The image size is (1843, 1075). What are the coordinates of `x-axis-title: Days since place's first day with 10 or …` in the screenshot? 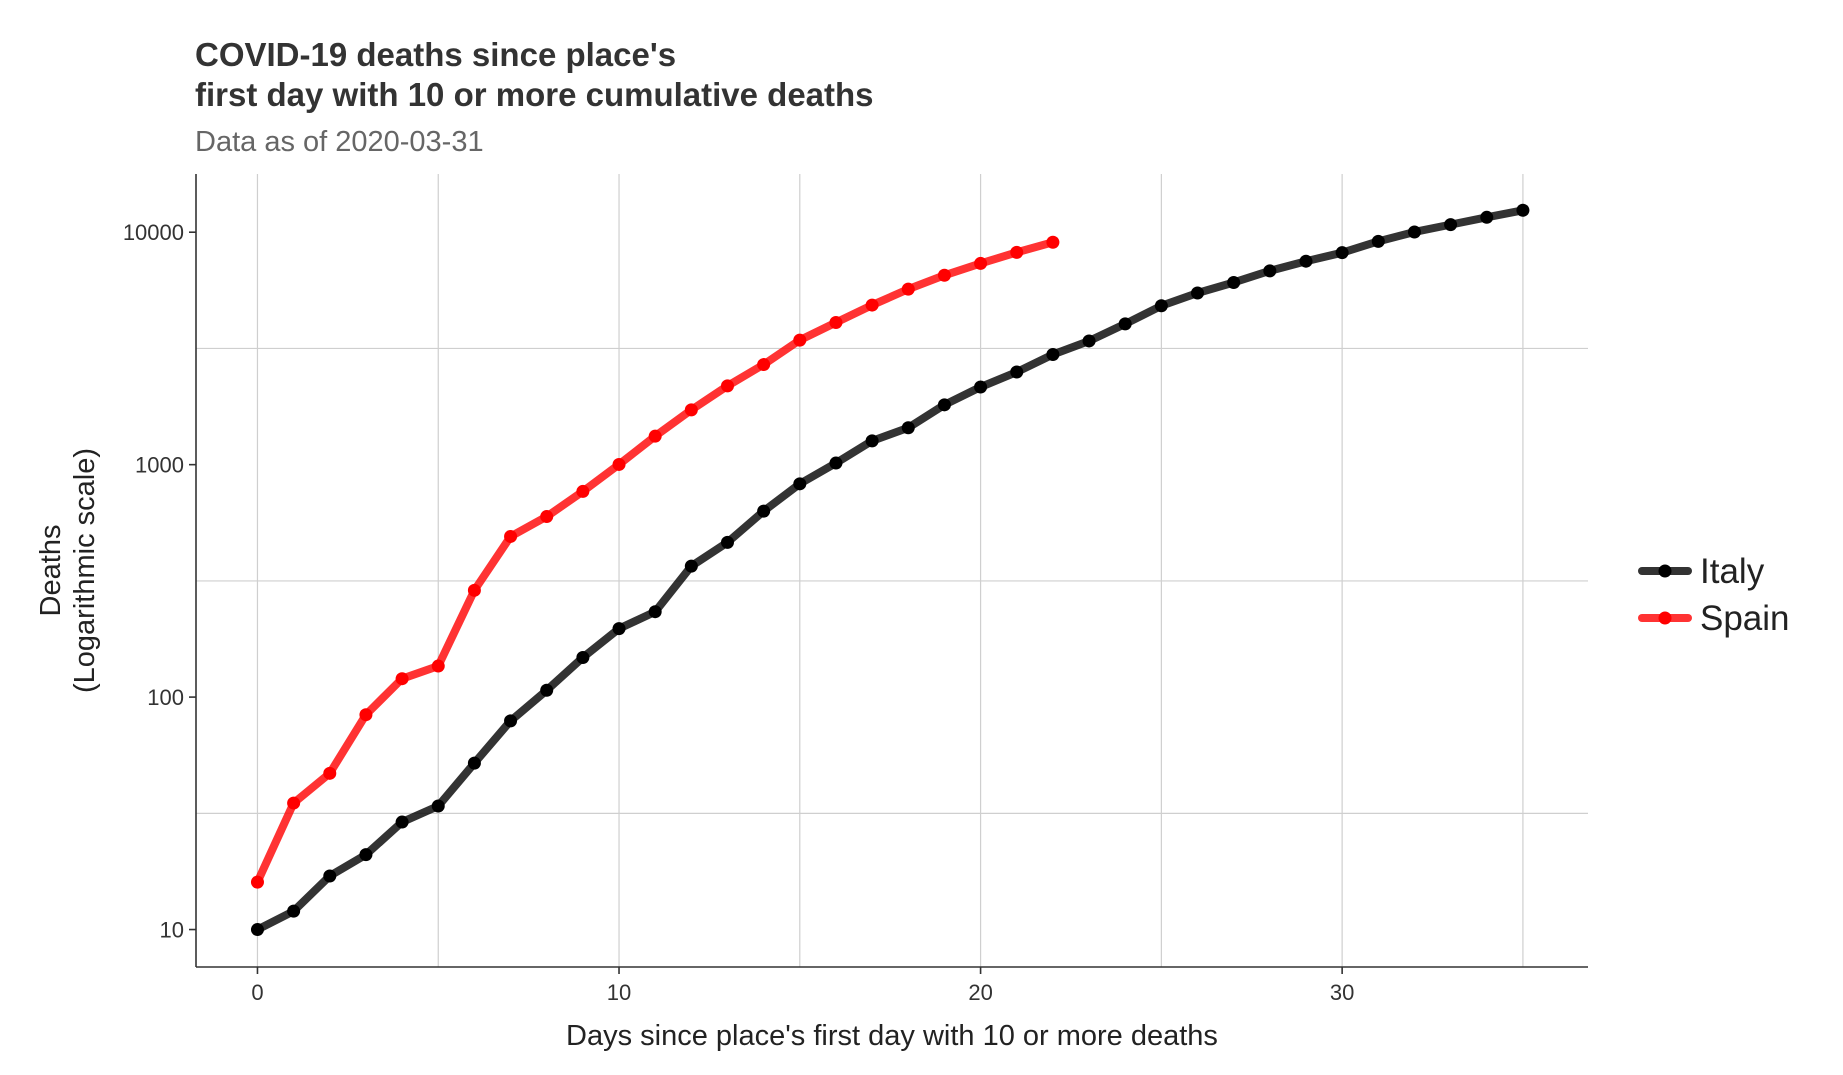 It's located at (892, 1036).